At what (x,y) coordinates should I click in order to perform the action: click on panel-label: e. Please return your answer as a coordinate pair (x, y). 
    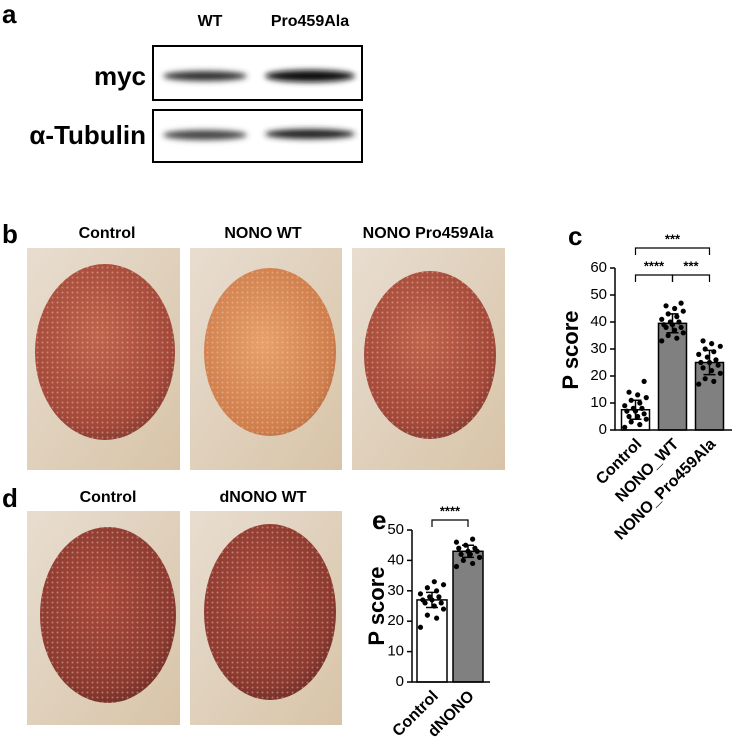
    Looking at the image, I should click on (379, 520).